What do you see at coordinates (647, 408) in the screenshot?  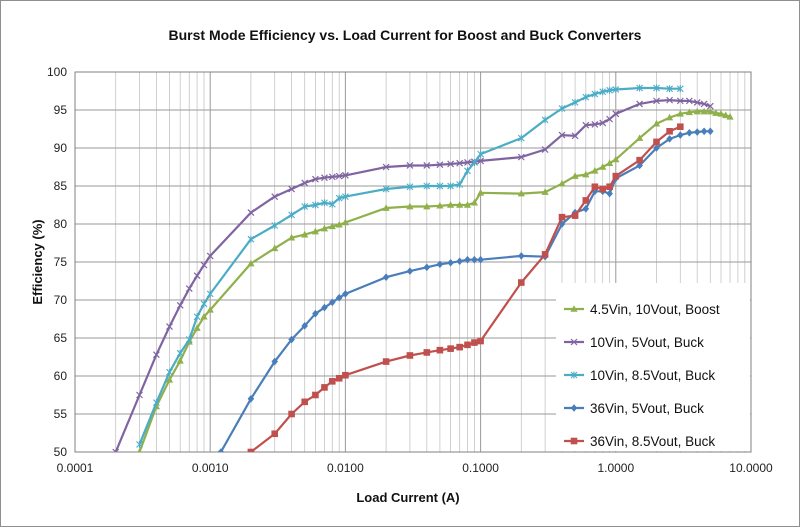 I see `legend-label: 36Vin, 5Vout, Buck` at bounding box center [647, 408].